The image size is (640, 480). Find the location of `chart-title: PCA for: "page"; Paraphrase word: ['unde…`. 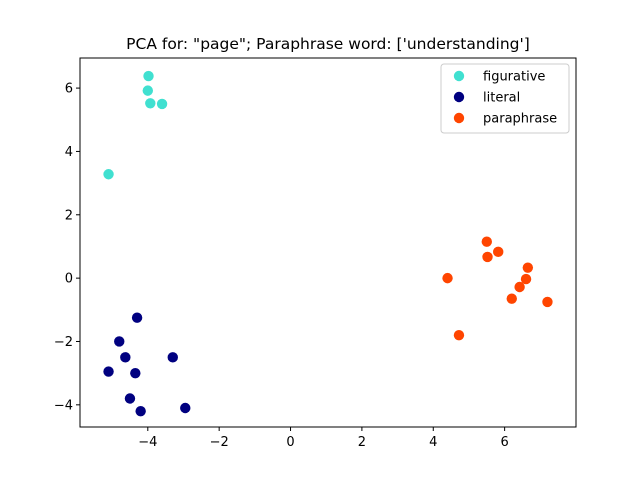

chart-title: PCA for: "page"; Paraphrase word: ['unde… is located at coordinates (328, 44).